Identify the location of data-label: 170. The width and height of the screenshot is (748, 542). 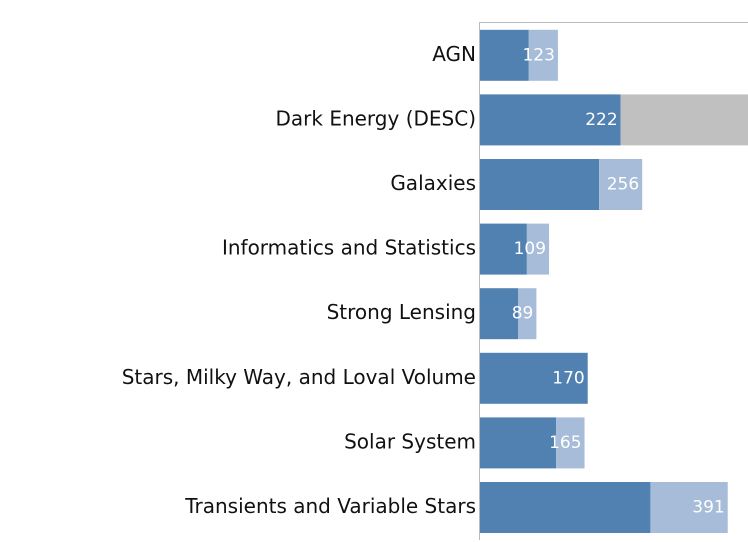
(568, 378).